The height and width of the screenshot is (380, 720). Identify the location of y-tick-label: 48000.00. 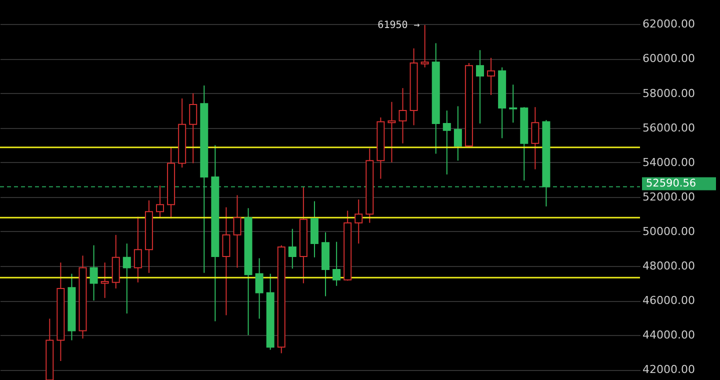
(668, 266).